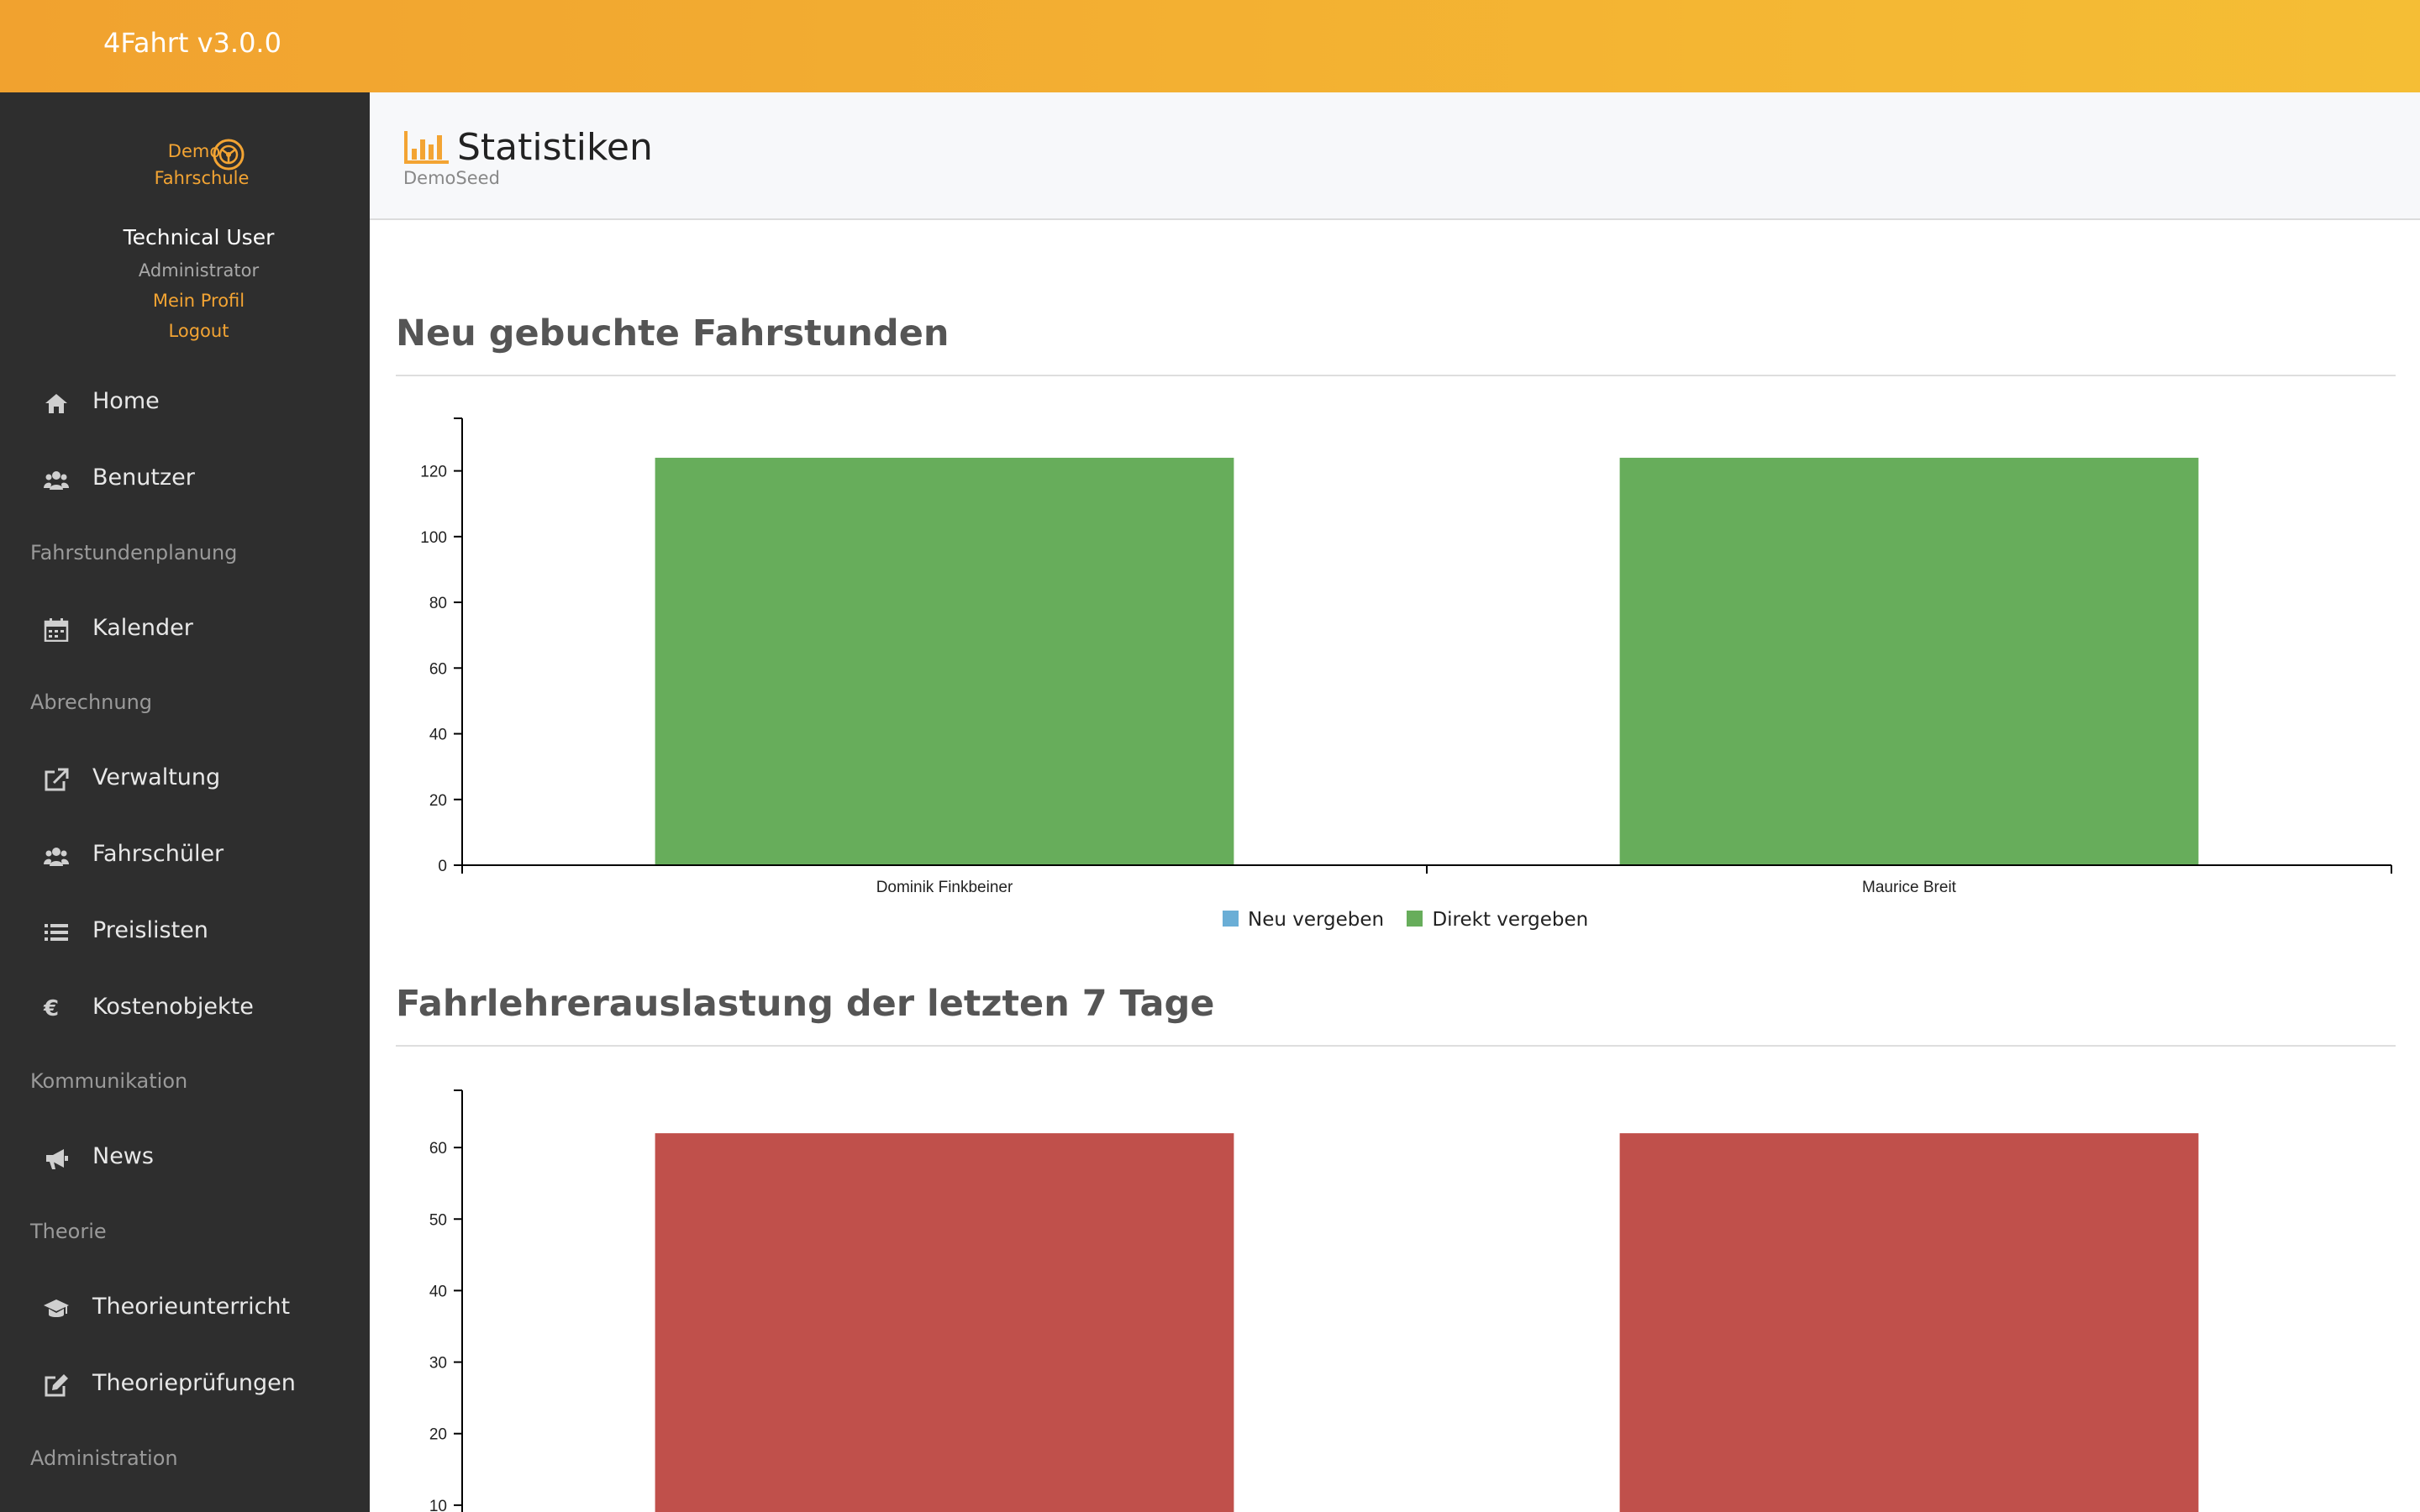 Image resolution: width=2420 pixels, height=1512 pixels. I want to click on megaphone-icon, so click(57, 1159).